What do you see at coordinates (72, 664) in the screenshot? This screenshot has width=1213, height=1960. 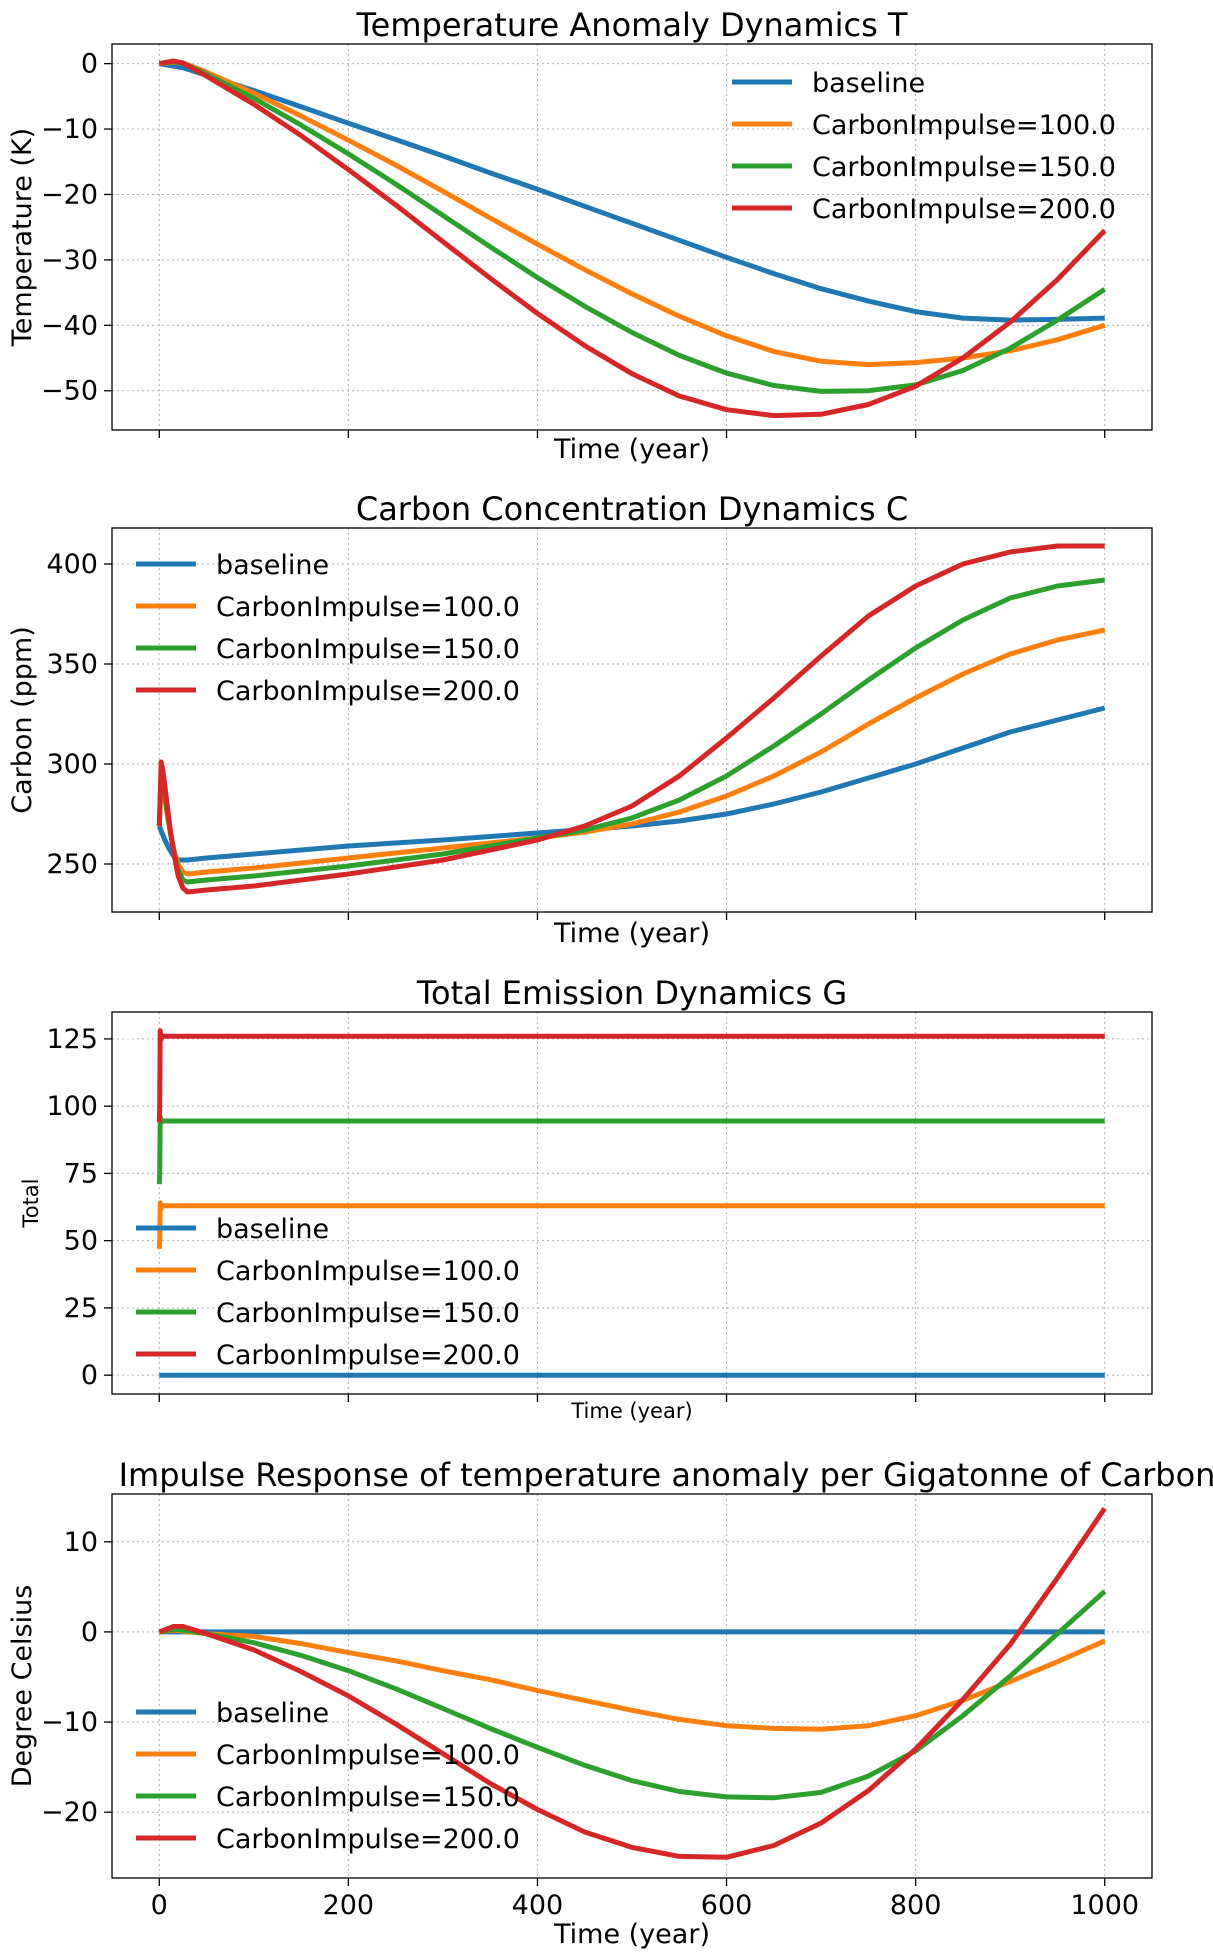 I see `y-tick-label: 350` at bounding box center [72, 664].